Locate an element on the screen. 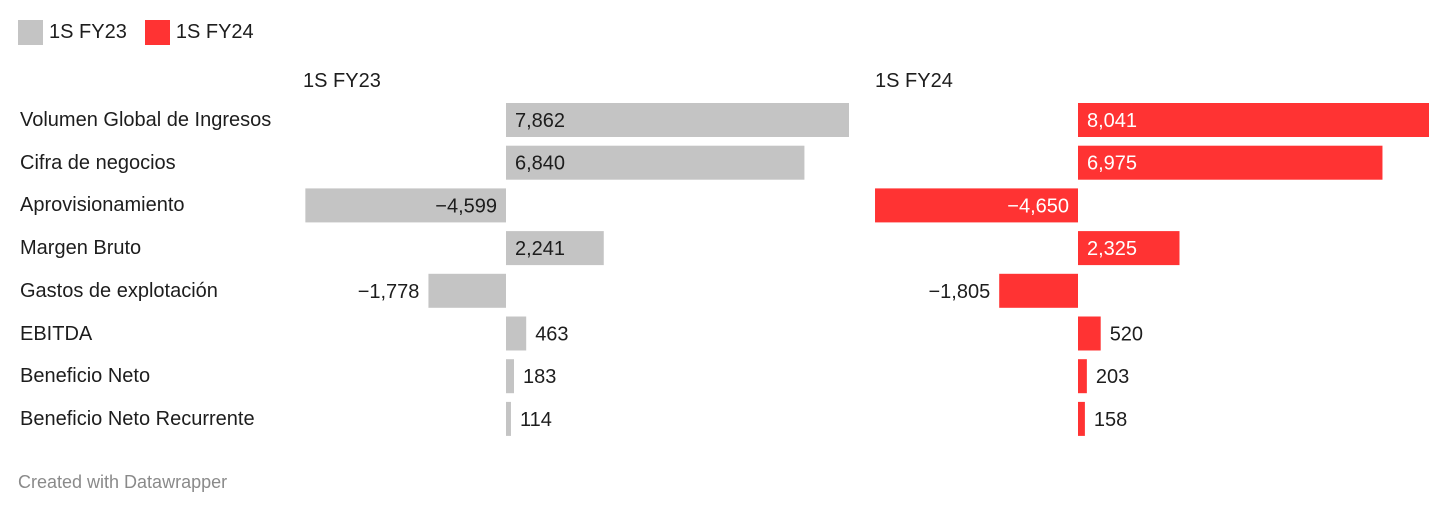  data-label: 203 is located at coordinates (1112, 377).